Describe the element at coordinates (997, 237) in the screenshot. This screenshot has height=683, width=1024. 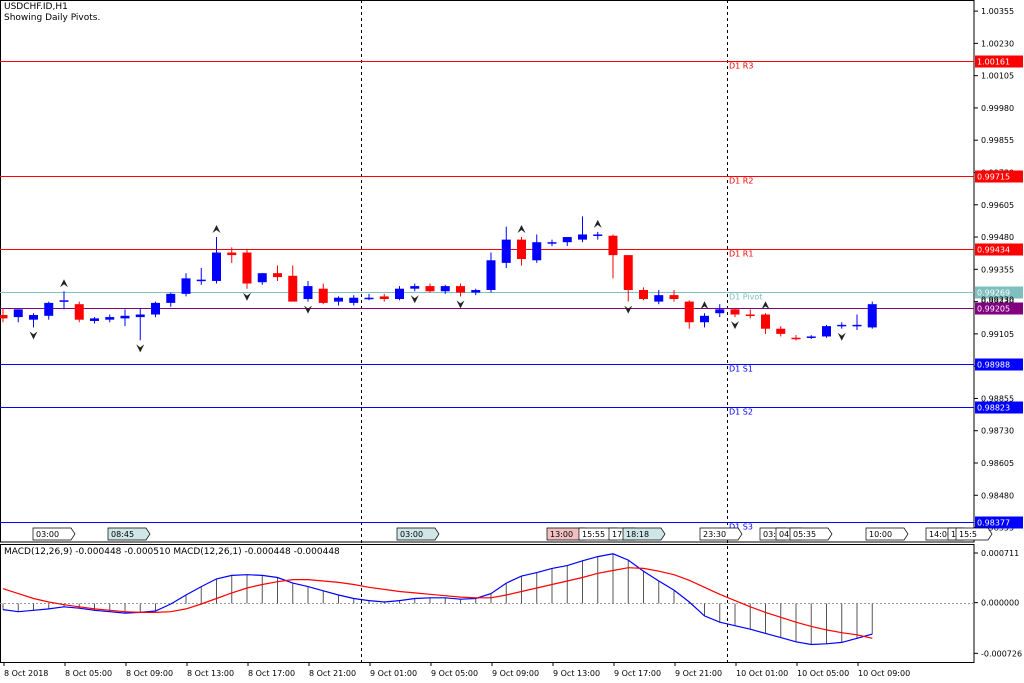
I see `y-axis-tick-label: 0.99480` at that location.